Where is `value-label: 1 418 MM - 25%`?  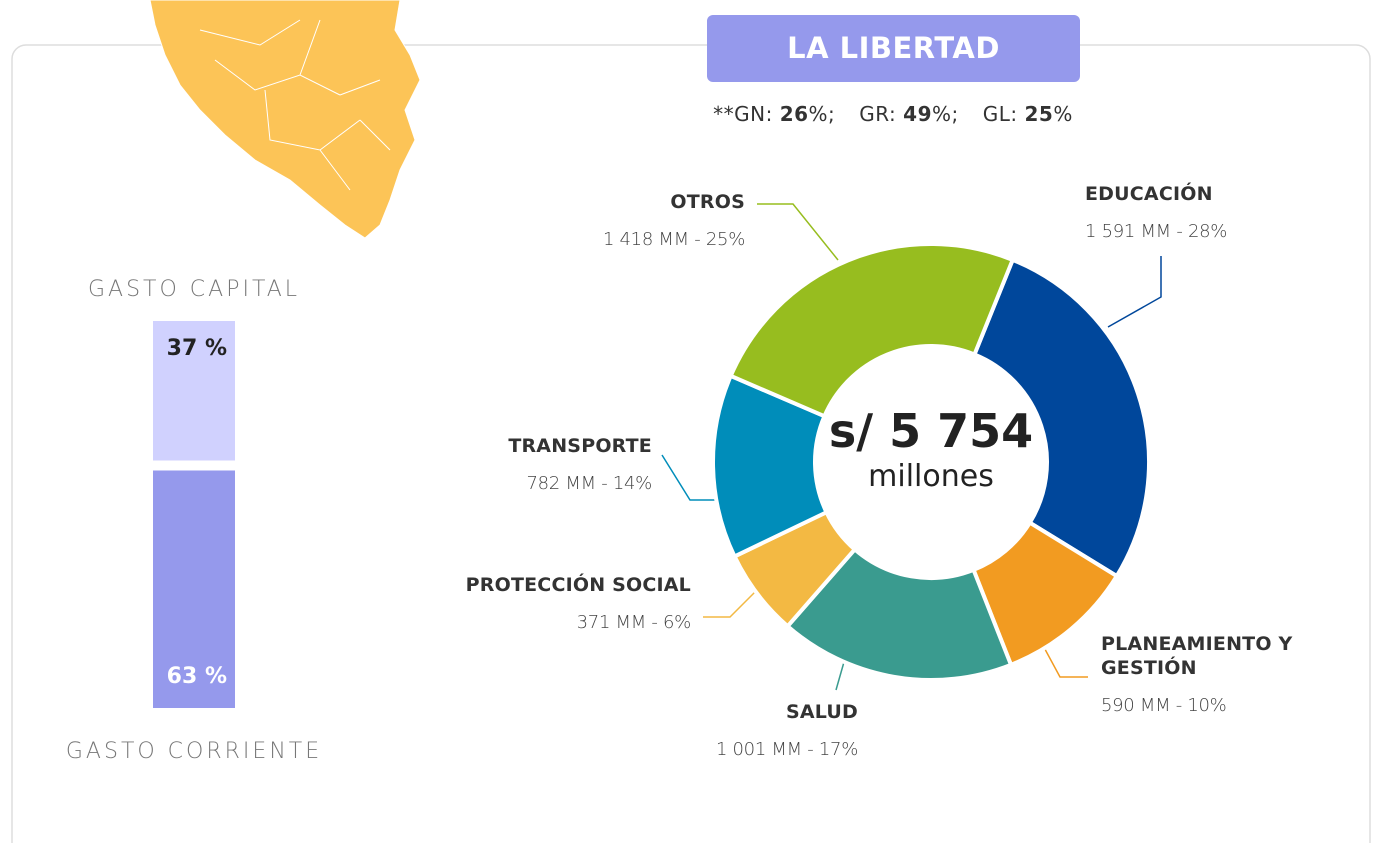
value-label: 1 418 MM - 25% is located at coordinates (673, 239).